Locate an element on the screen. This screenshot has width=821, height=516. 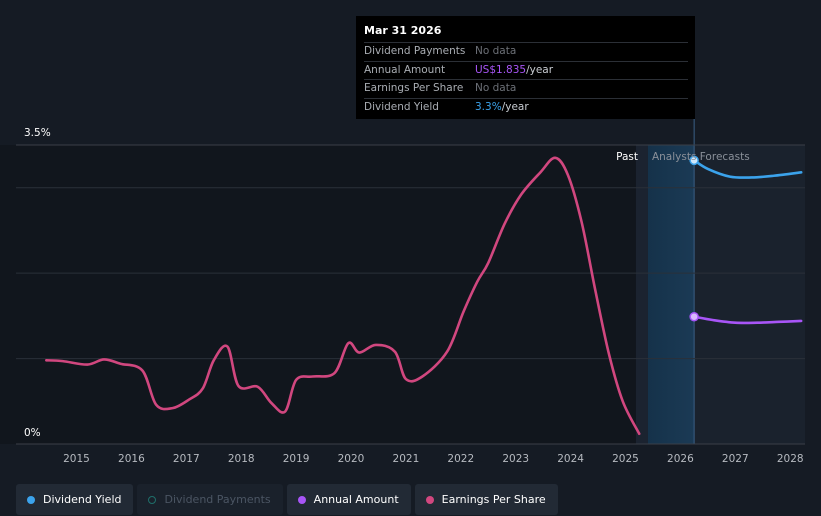
x-tick-label: 2020 is located at coordinates (351, 459).